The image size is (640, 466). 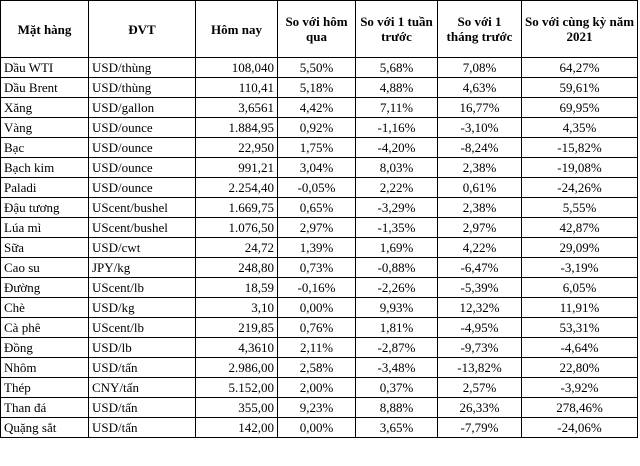 I want to click on table-row: Sữa USD/cwt 24,72 1,39% 1,69% 4,22% 29,09%, so click(x=319, y=247).